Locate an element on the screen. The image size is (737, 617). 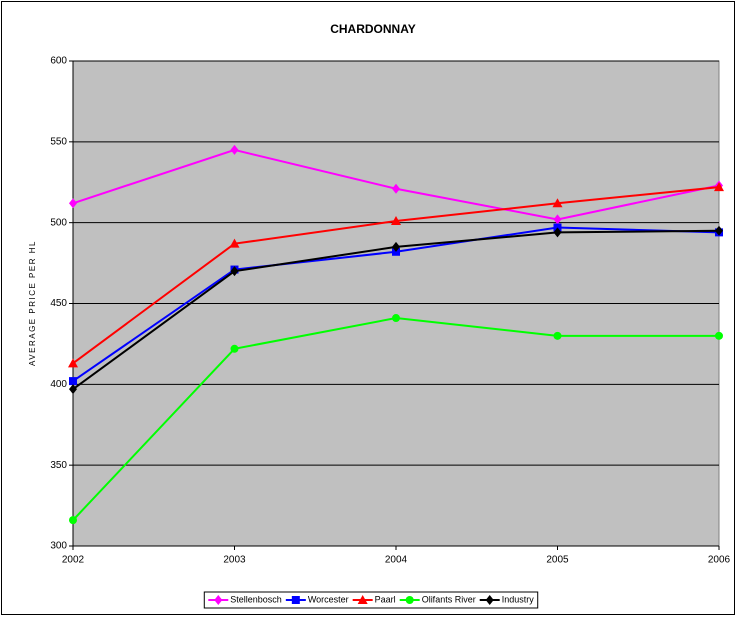
legend-item: Worcester is located at coordinates (317, 599).